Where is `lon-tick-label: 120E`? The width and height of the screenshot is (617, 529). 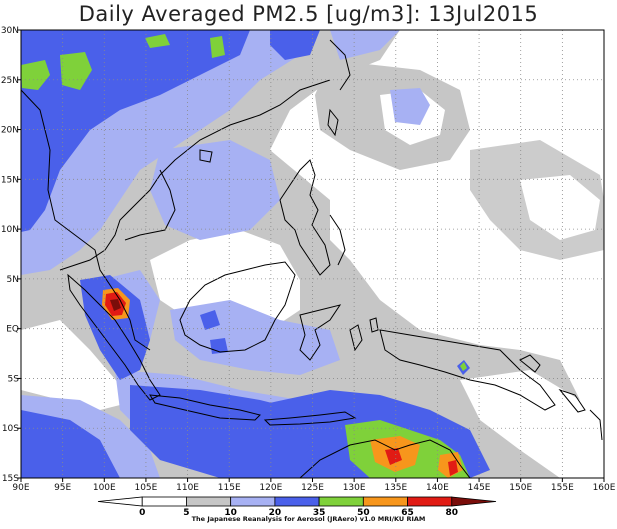
lon-tick-label: 120E is located at coordinates (270, 488).